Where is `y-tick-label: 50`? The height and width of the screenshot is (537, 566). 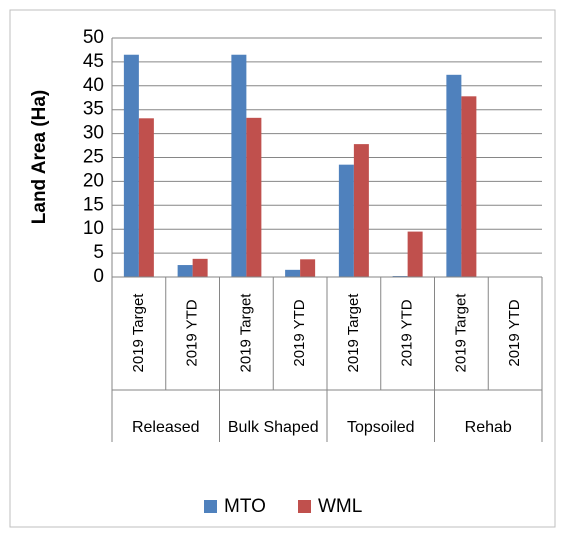
y-tick-label: 50 is located at coordinates (93, 37).